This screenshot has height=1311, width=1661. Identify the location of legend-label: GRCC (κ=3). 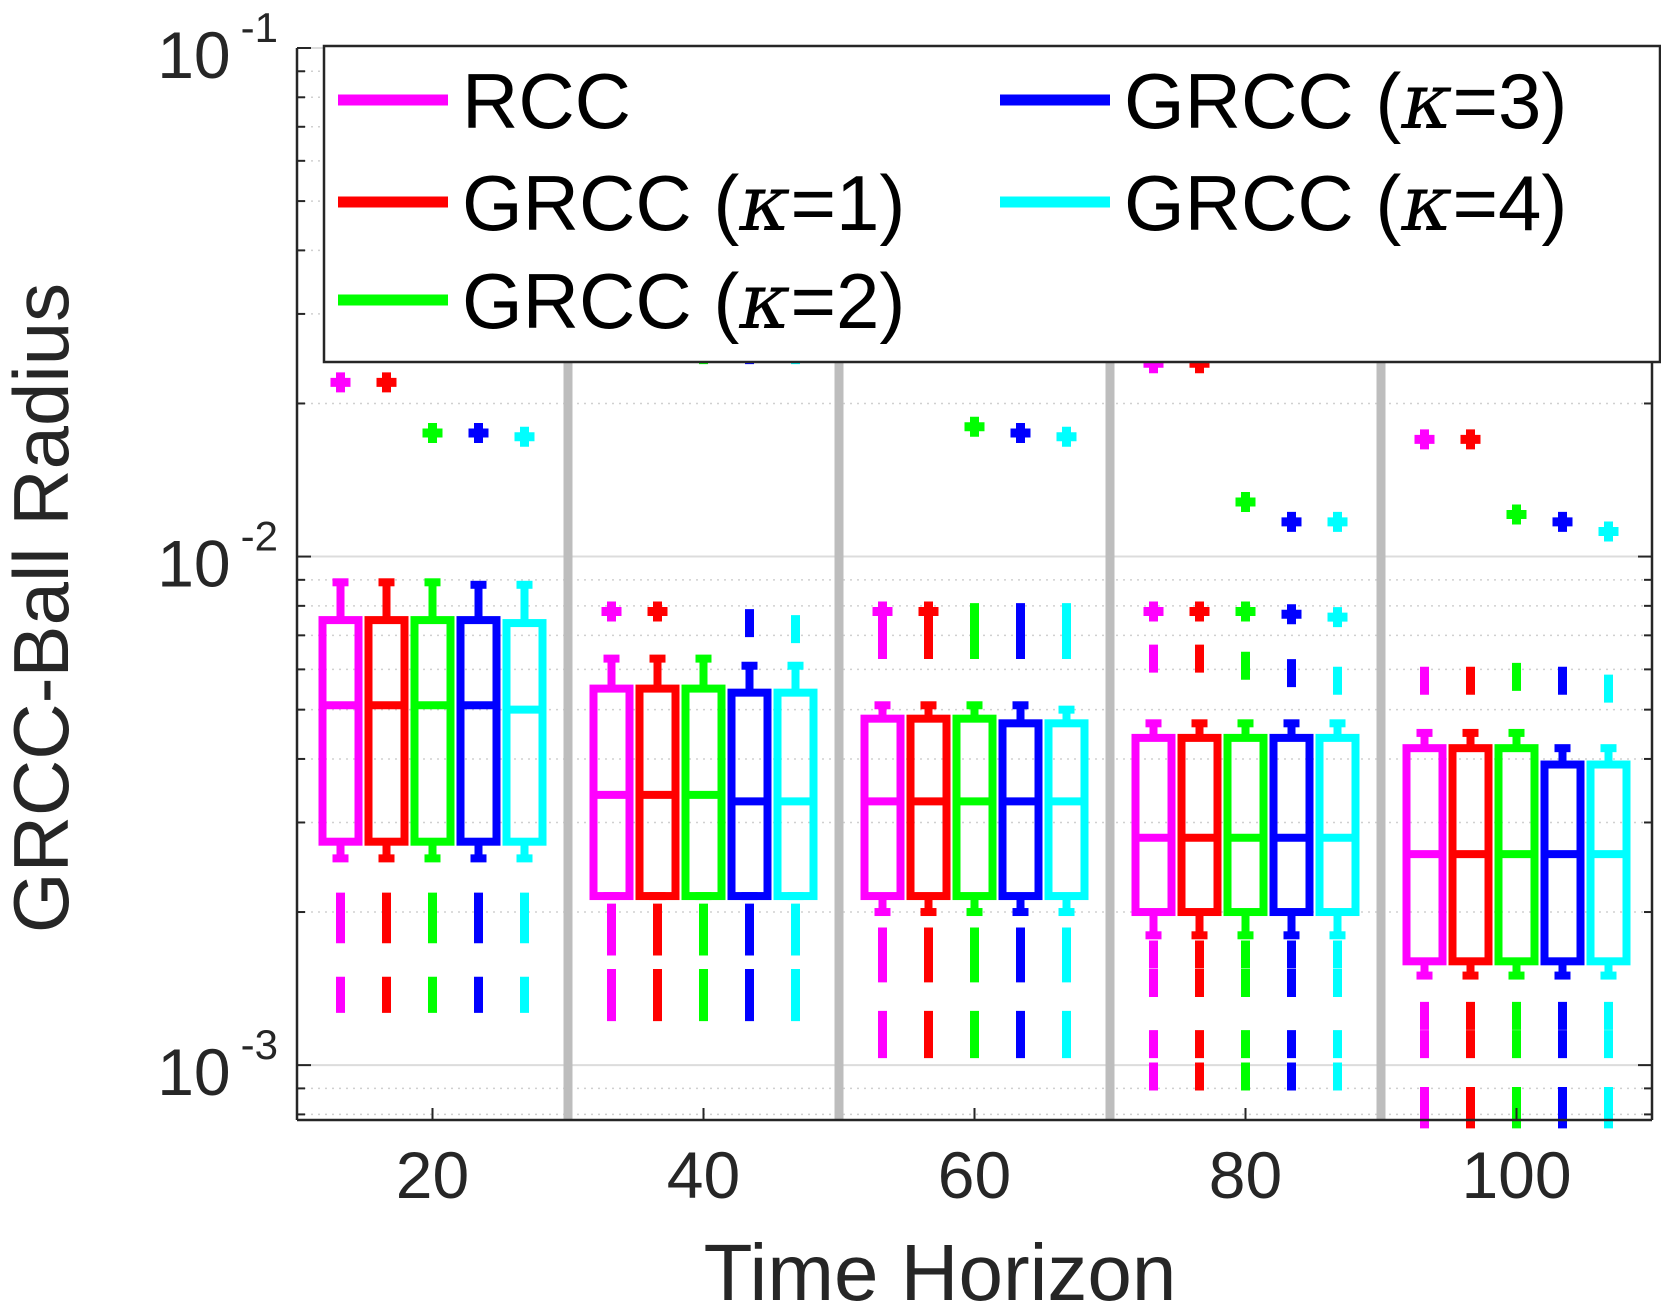
(1345, 102).